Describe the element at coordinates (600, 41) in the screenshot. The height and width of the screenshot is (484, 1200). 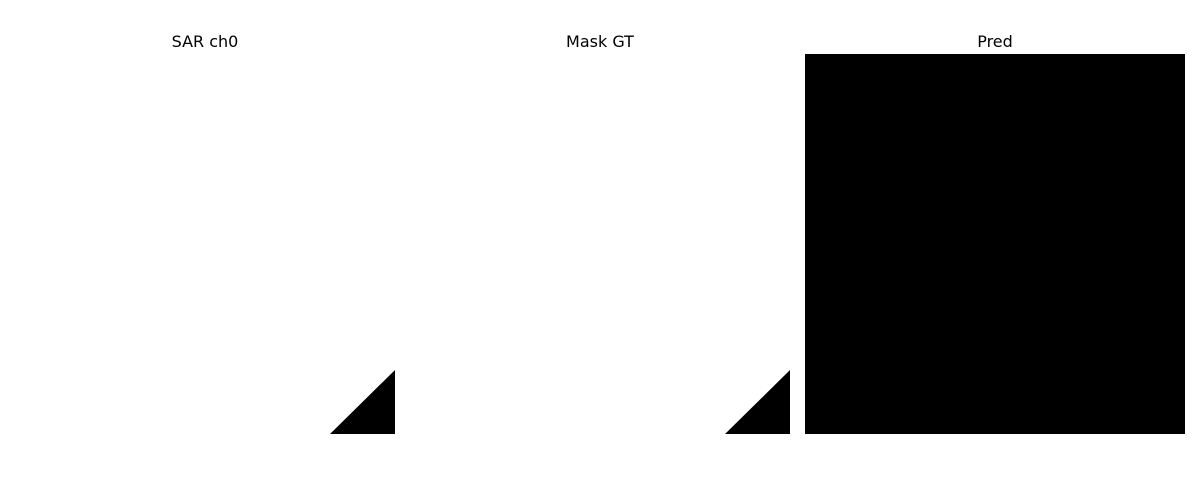
I see `mask-panel-title: Mask GT` at that location.